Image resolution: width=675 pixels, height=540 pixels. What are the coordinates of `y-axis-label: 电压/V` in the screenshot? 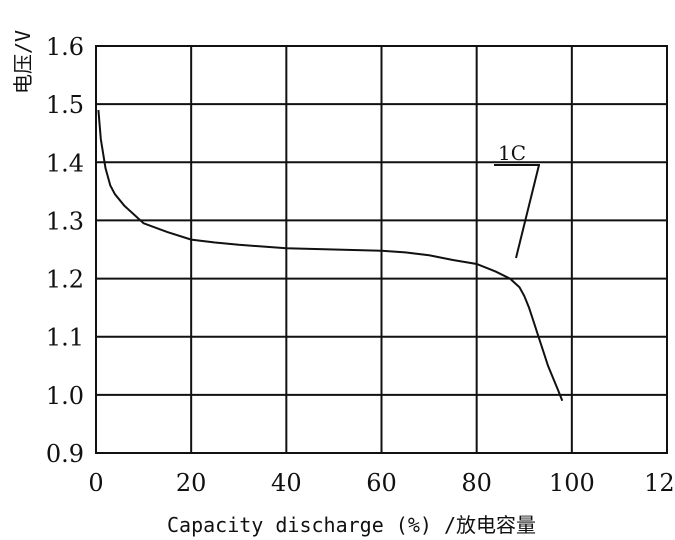 It's located at (23, 62).